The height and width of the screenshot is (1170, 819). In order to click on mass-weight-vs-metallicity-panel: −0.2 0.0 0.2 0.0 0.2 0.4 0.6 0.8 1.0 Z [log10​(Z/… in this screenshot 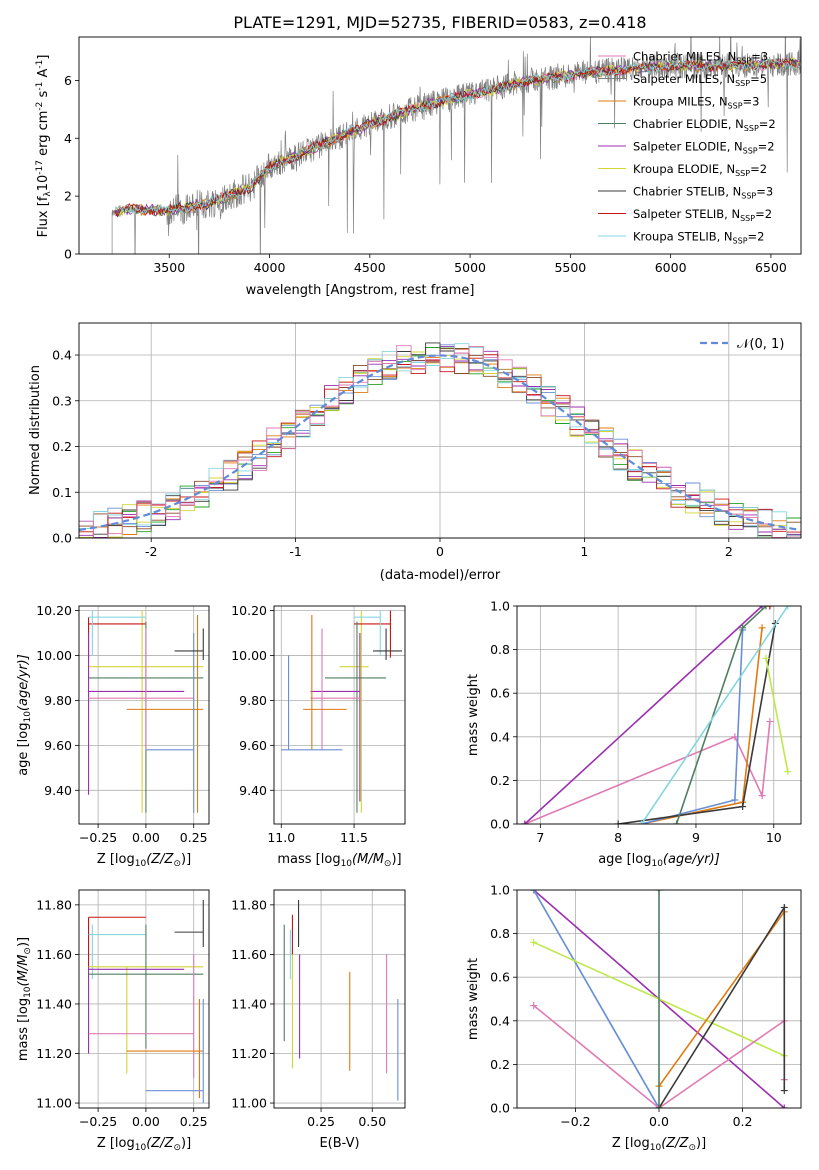, I will do `click(634, 1018)`.